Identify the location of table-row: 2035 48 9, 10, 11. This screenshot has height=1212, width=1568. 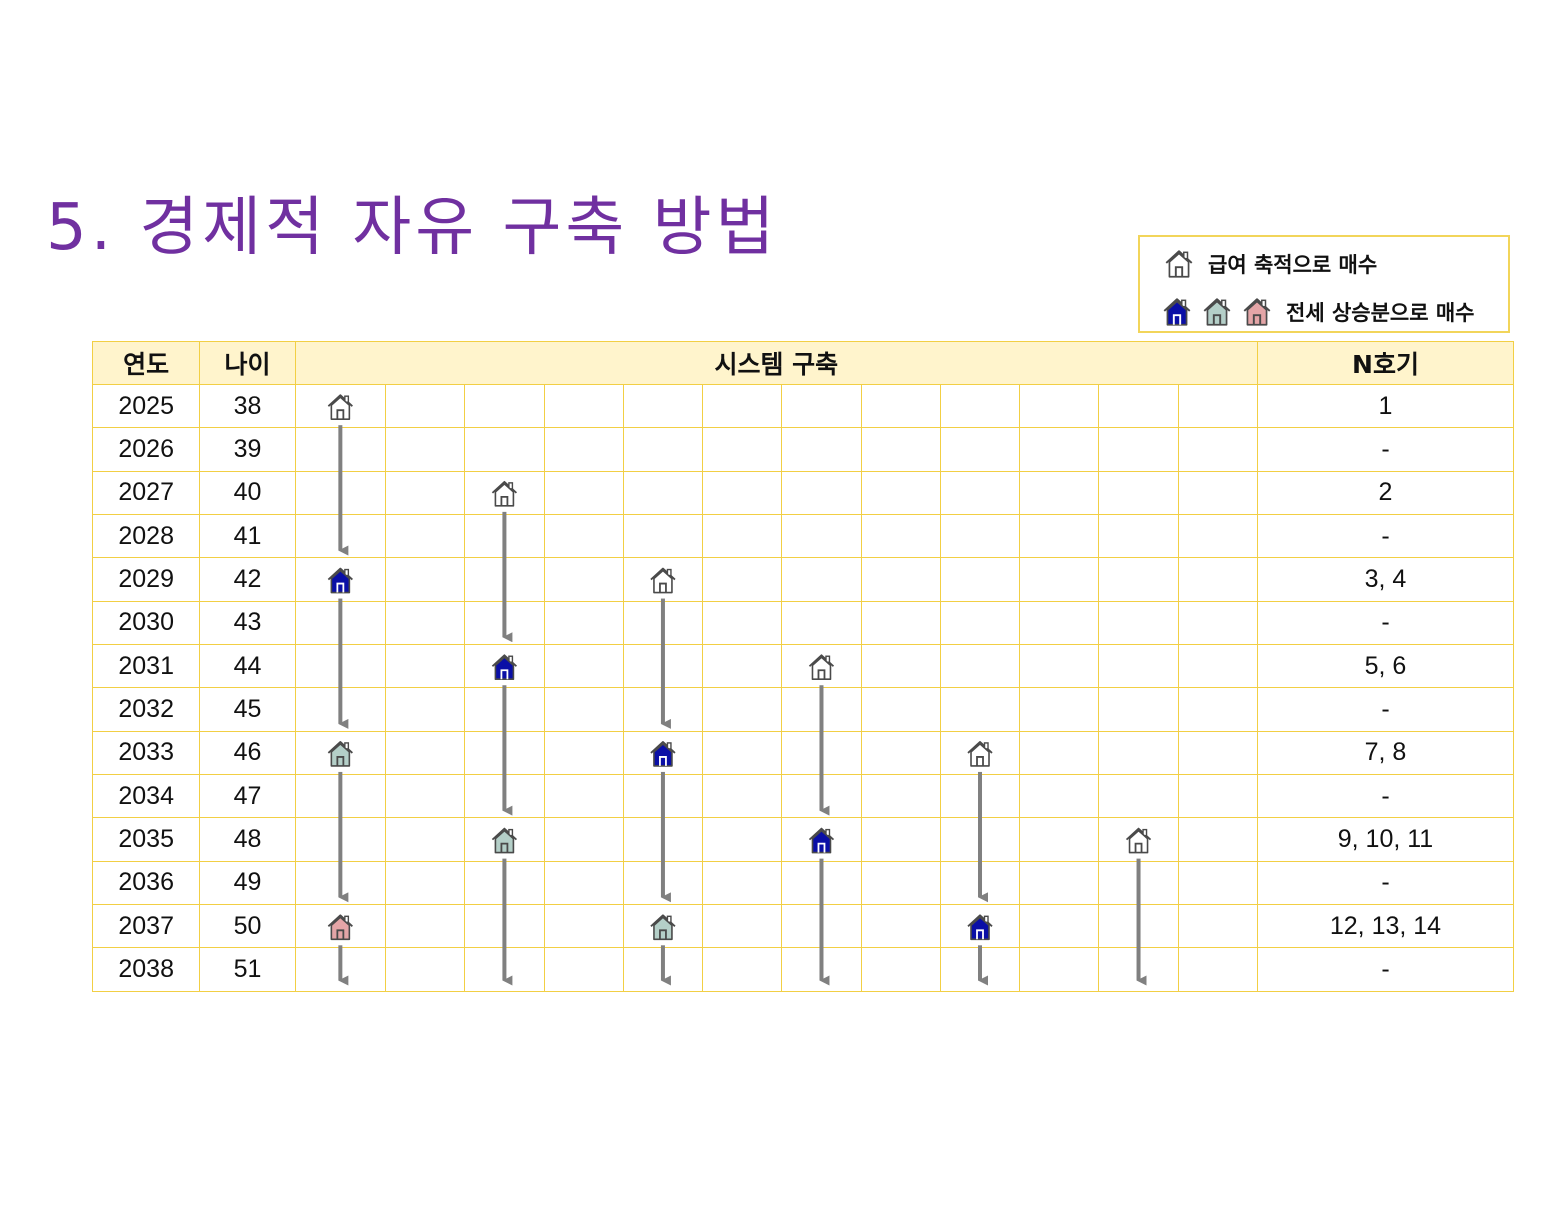
(803, 839).